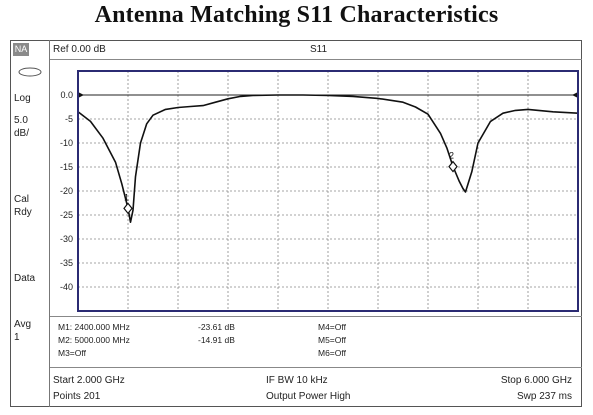  What do you see at coordinates (319, 49) in the screenshot?
I see `trace-name: S11` at bounding box center [319, 49].